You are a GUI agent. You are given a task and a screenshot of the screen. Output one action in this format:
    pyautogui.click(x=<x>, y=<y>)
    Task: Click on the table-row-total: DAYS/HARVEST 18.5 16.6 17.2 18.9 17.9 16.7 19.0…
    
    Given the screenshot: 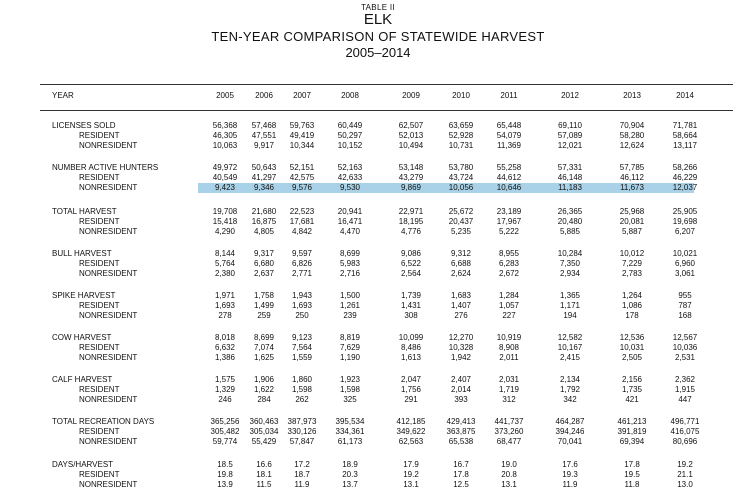 What is the action you would take?
    pyautogui.click(x=378, y=465)
    